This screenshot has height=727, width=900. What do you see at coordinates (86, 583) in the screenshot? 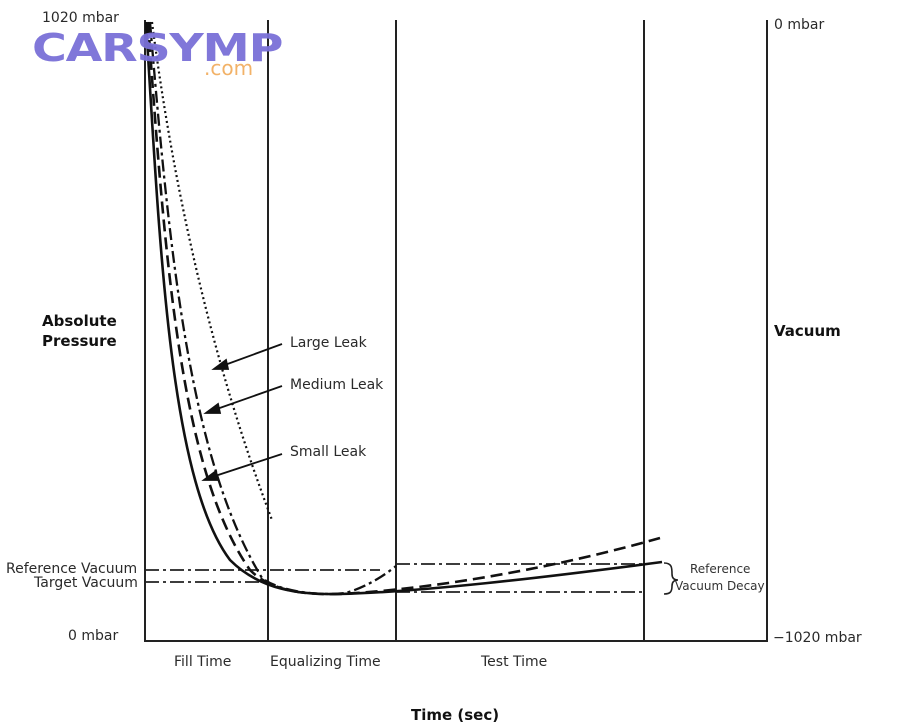
I see `target-vacuum-label: Target Vacuum` at bounding box center [86, 583].